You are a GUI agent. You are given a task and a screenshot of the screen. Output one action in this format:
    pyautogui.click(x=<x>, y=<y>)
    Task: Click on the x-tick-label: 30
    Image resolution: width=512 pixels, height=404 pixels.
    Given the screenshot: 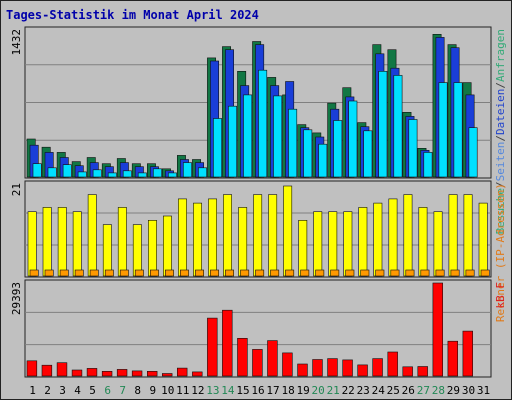 What is the action you would take?
    pyautogui.click(x=468, y=390)
    